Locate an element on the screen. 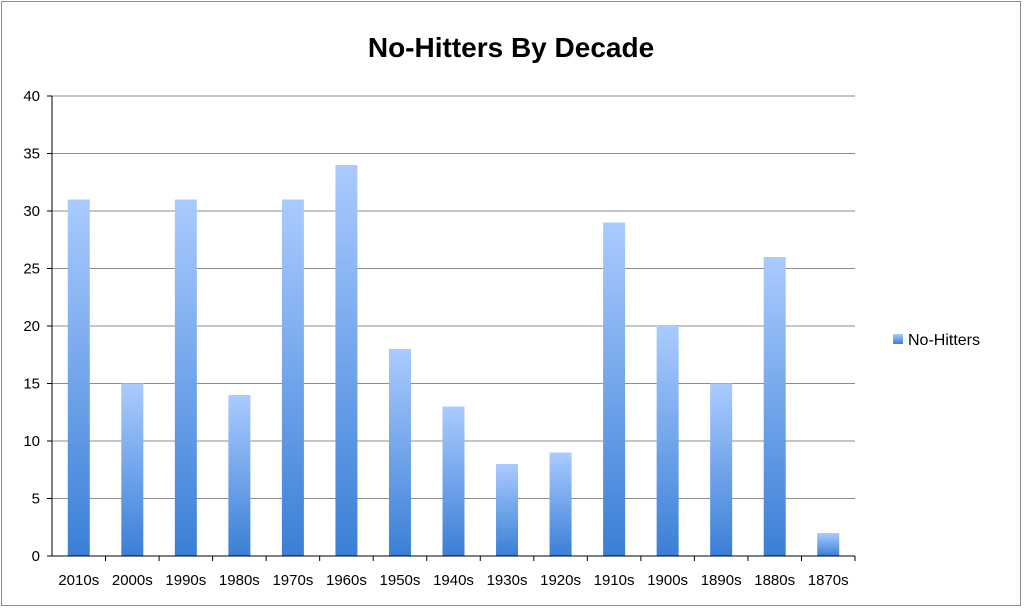 Image resolution: width=1024 pixels, height=609 pixels. bar-2000s is located at coordinates (132, 469).